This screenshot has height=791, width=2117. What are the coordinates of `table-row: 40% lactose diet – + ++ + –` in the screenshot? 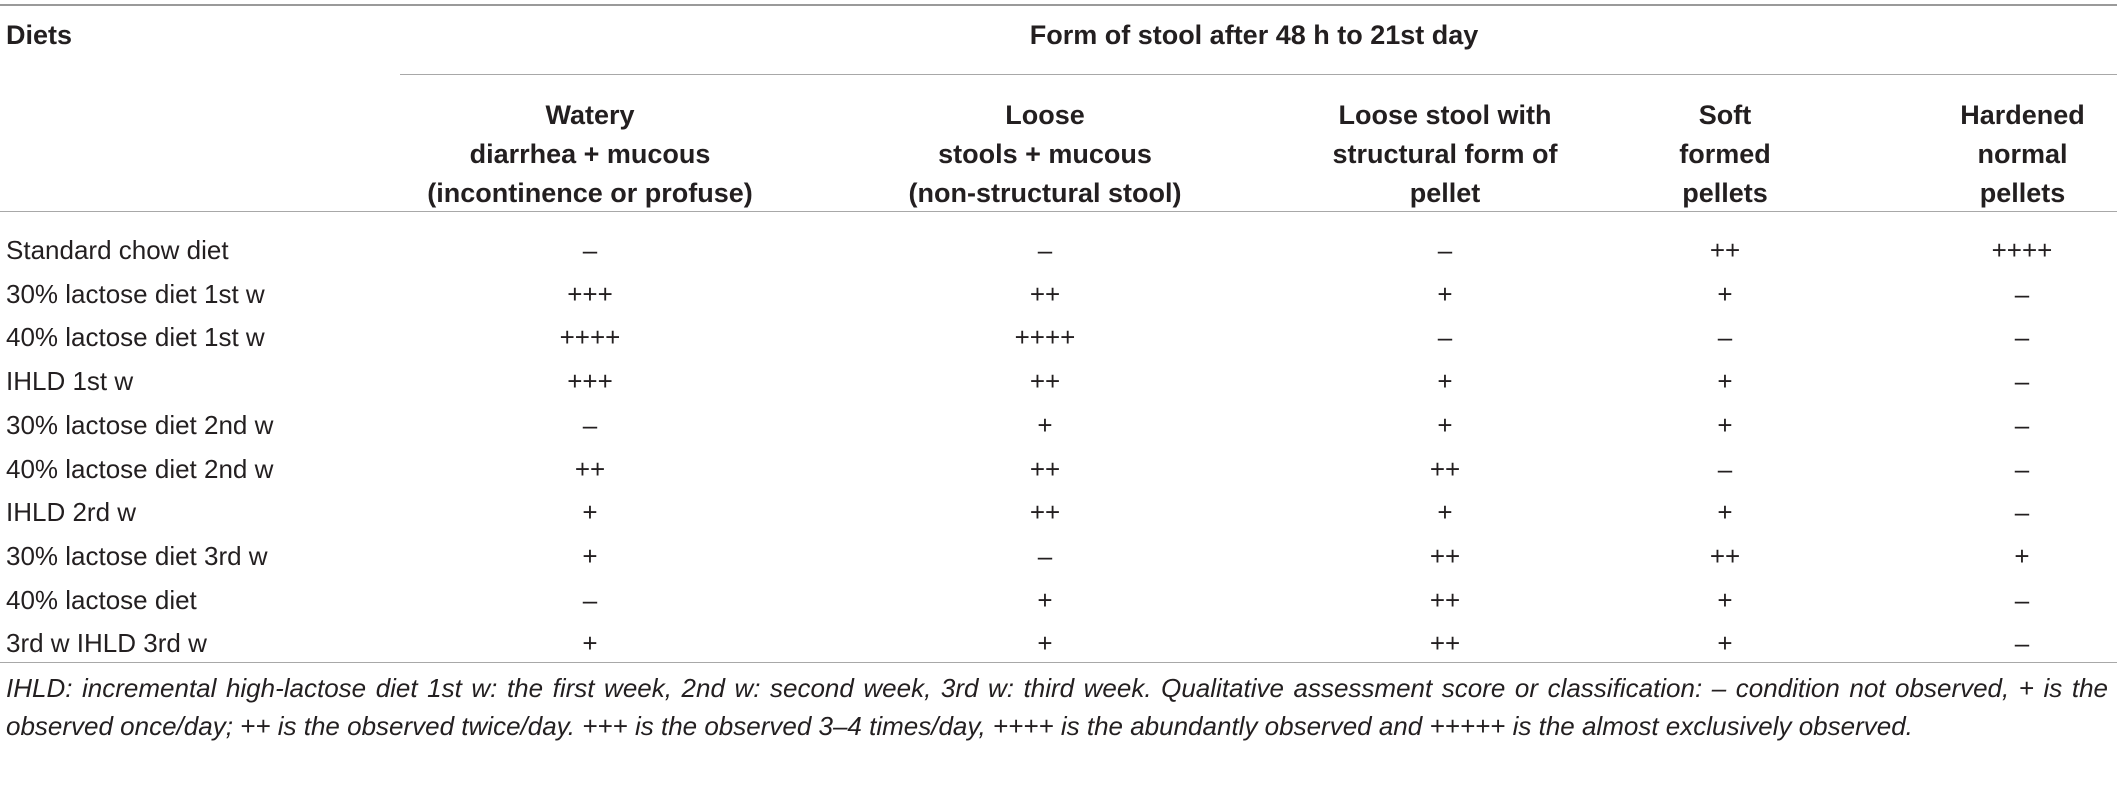 It's located at (1058, 600).